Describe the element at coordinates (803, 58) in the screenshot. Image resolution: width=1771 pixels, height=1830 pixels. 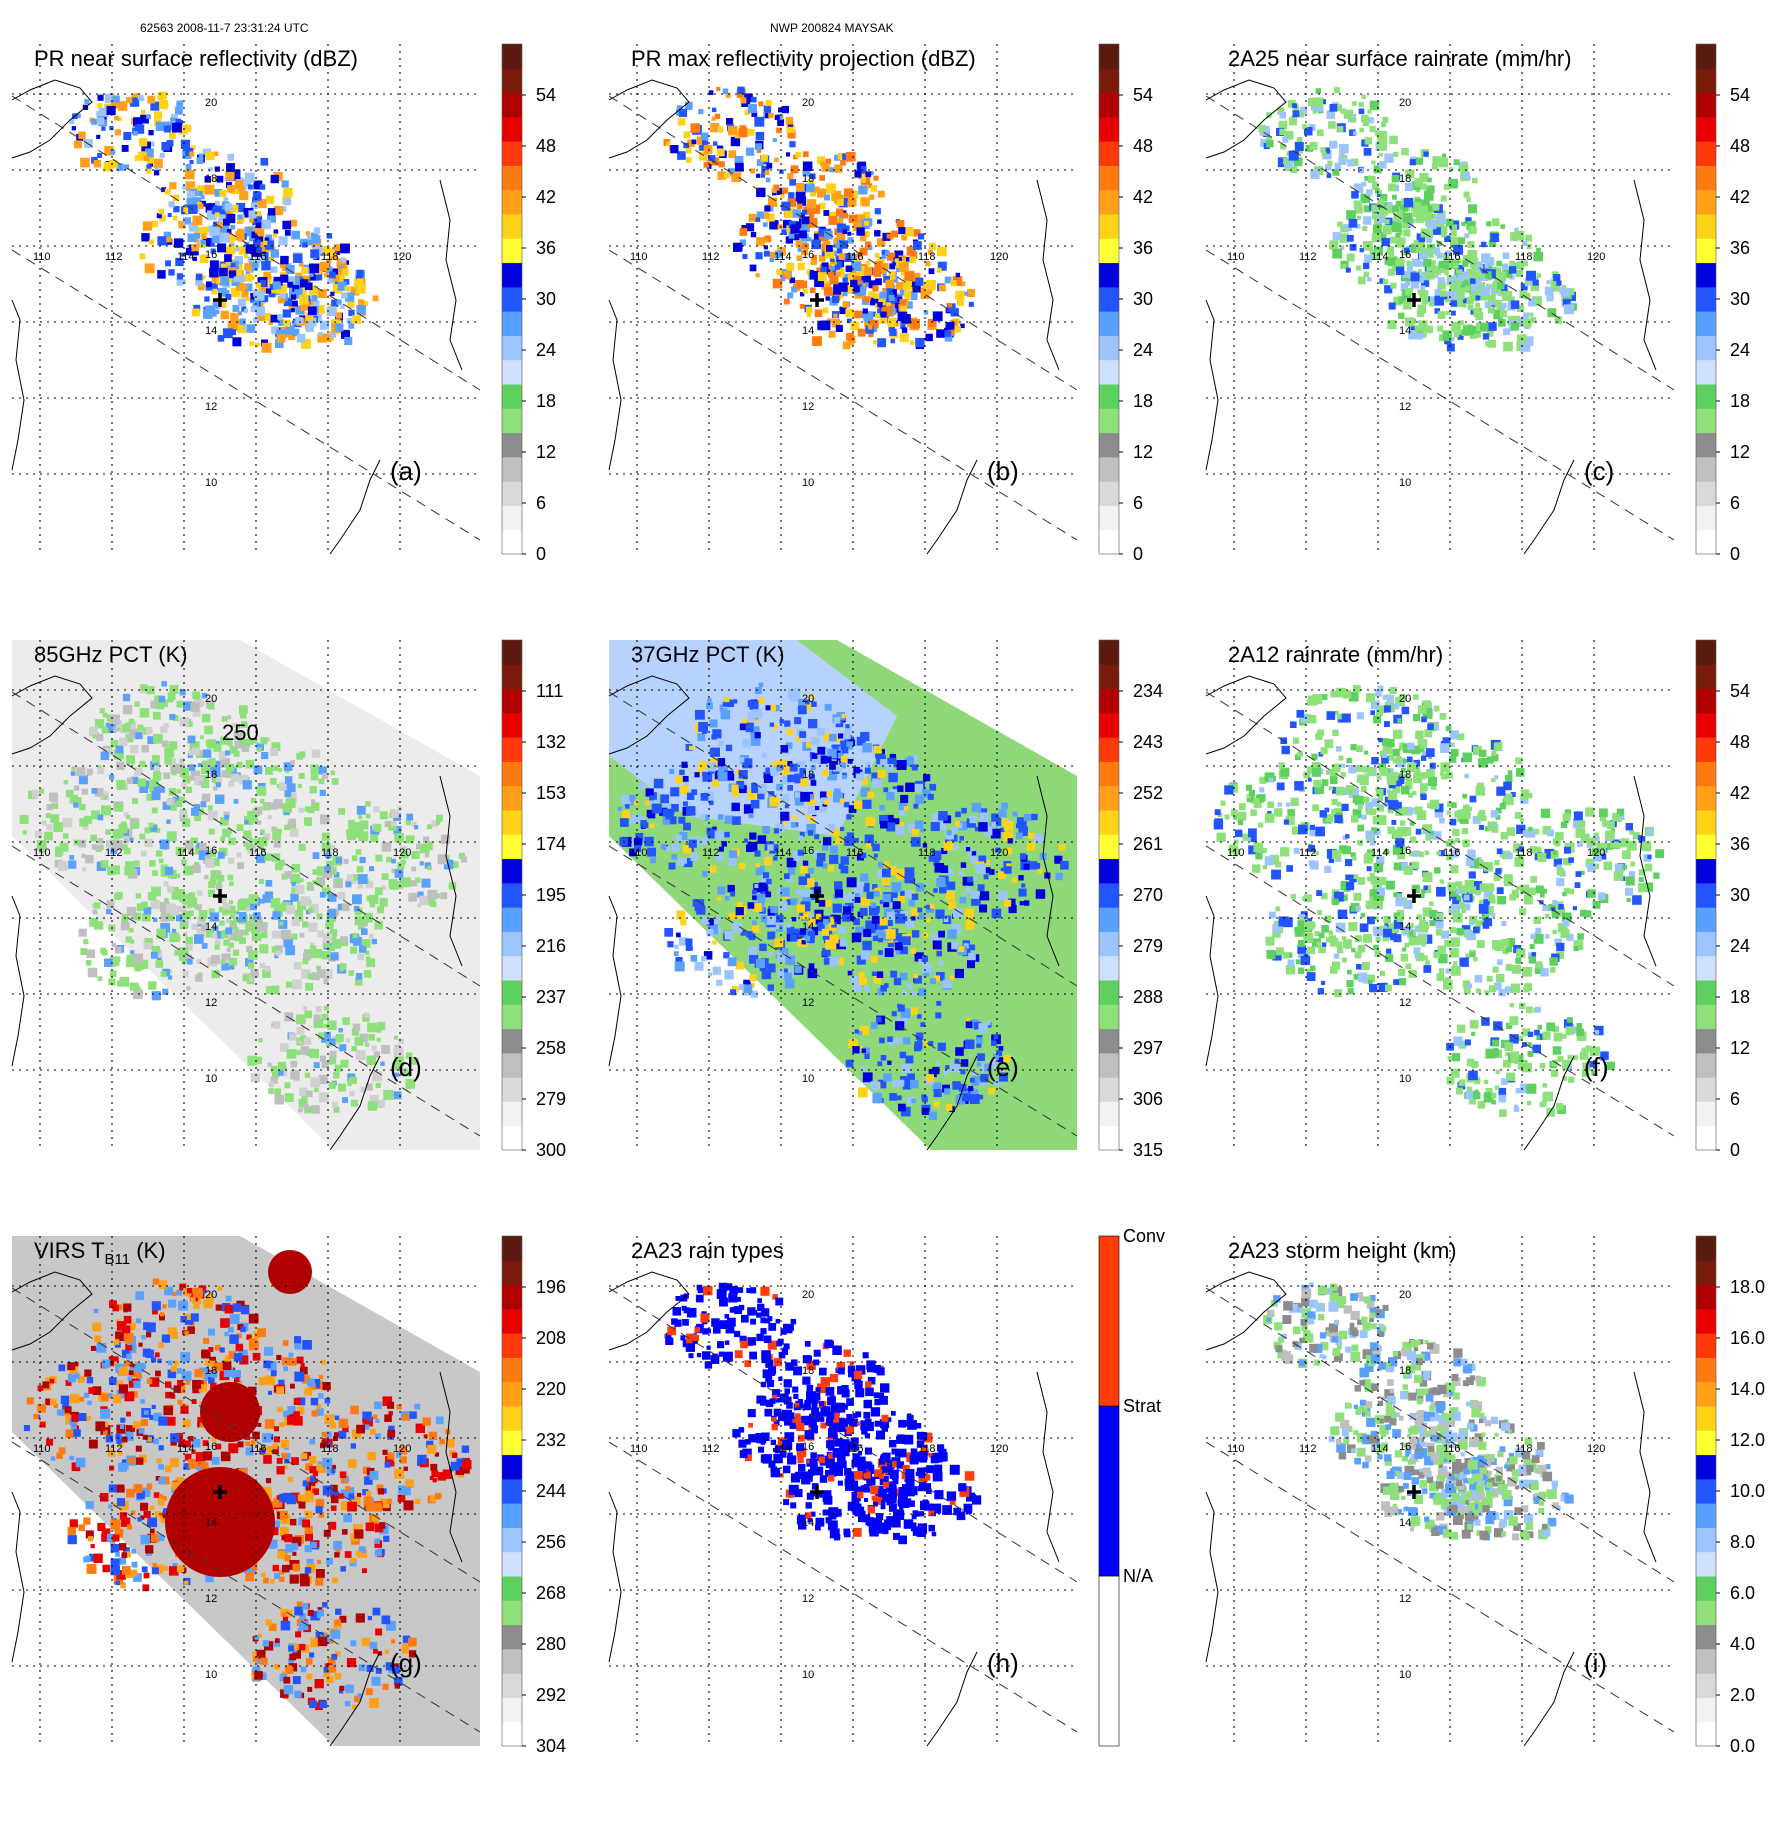
I see `panel-title: PR max reflectivity projection (dBZ)` at that location.